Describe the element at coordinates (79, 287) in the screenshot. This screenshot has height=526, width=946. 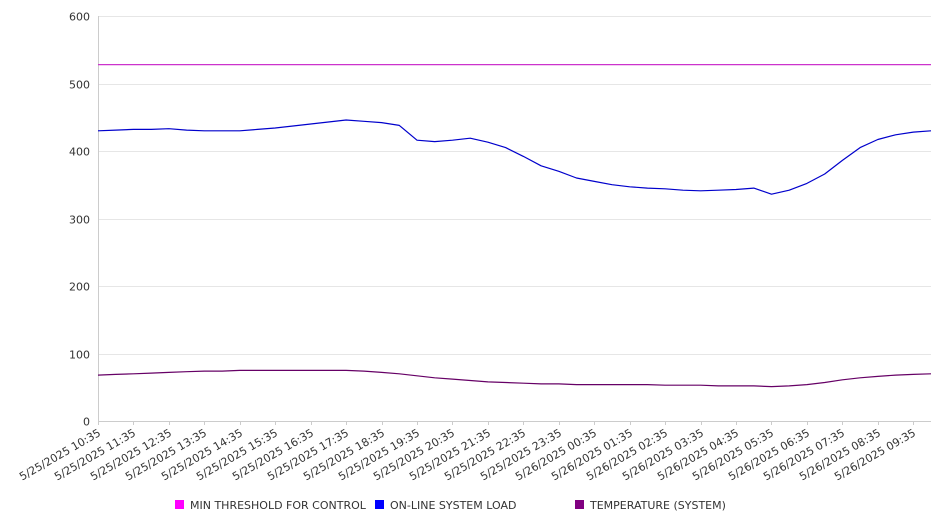
I see `y-tick-label-200: 200` at that location.